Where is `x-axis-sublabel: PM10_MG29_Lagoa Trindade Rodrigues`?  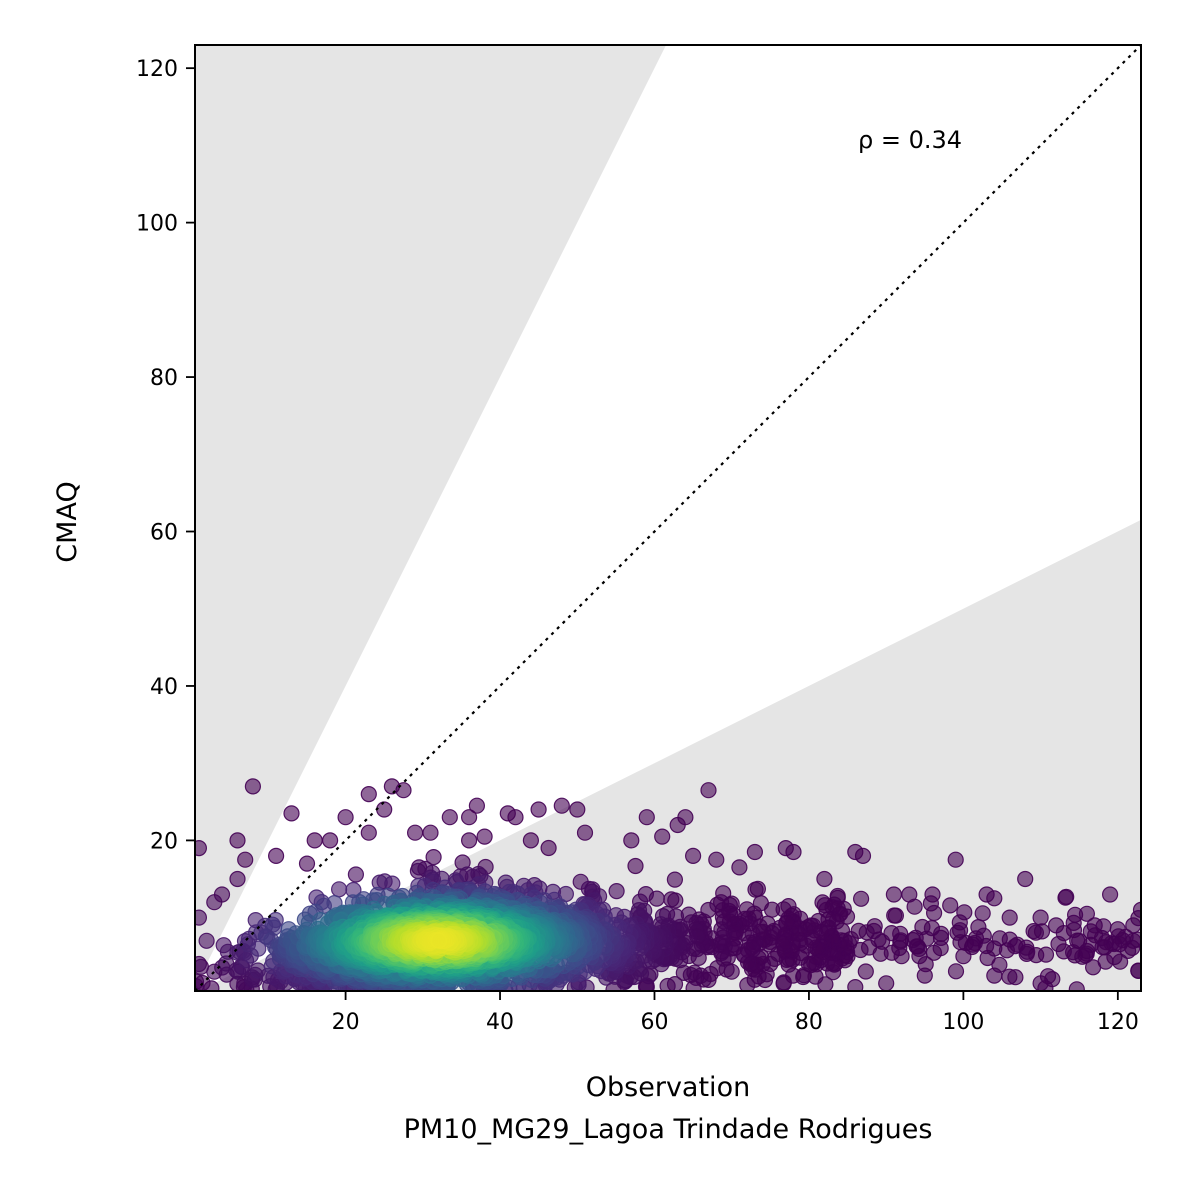 x-axis-sublabel: PM10_MG29_Lagoa Trindade Rodrigues is located at coordinates (668, 1129).